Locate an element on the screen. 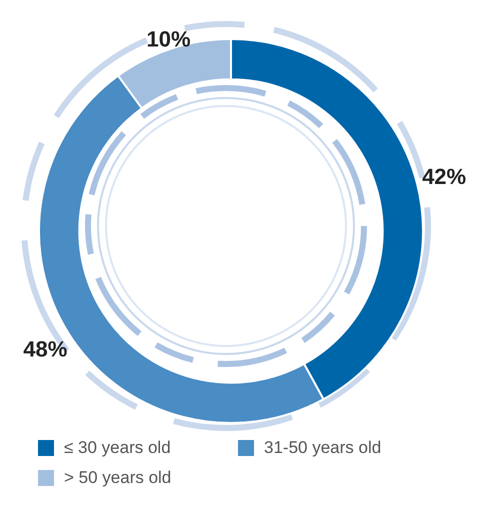  legend-label: ≤ 30 years old is located at coordinates (117, 448).